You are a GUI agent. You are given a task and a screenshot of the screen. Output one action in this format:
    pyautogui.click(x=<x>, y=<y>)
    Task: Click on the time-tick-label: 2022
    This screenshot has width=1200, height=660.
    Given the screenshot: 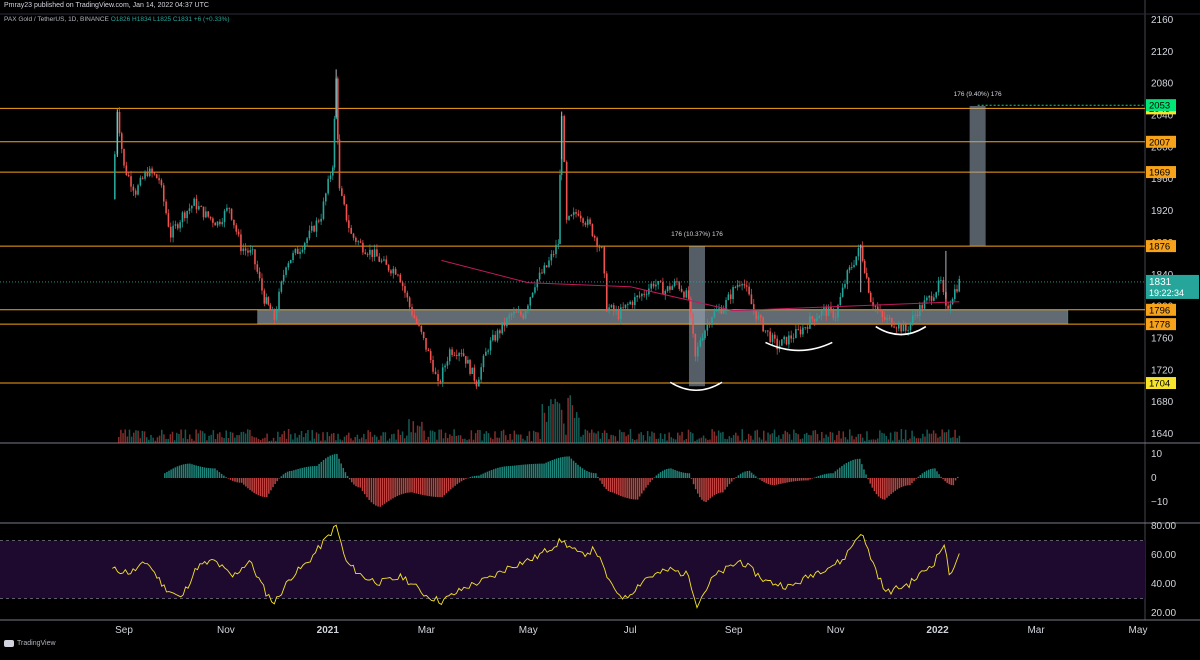 What is the action you would take?
    pyautogui.click(x=937, y=630)
    